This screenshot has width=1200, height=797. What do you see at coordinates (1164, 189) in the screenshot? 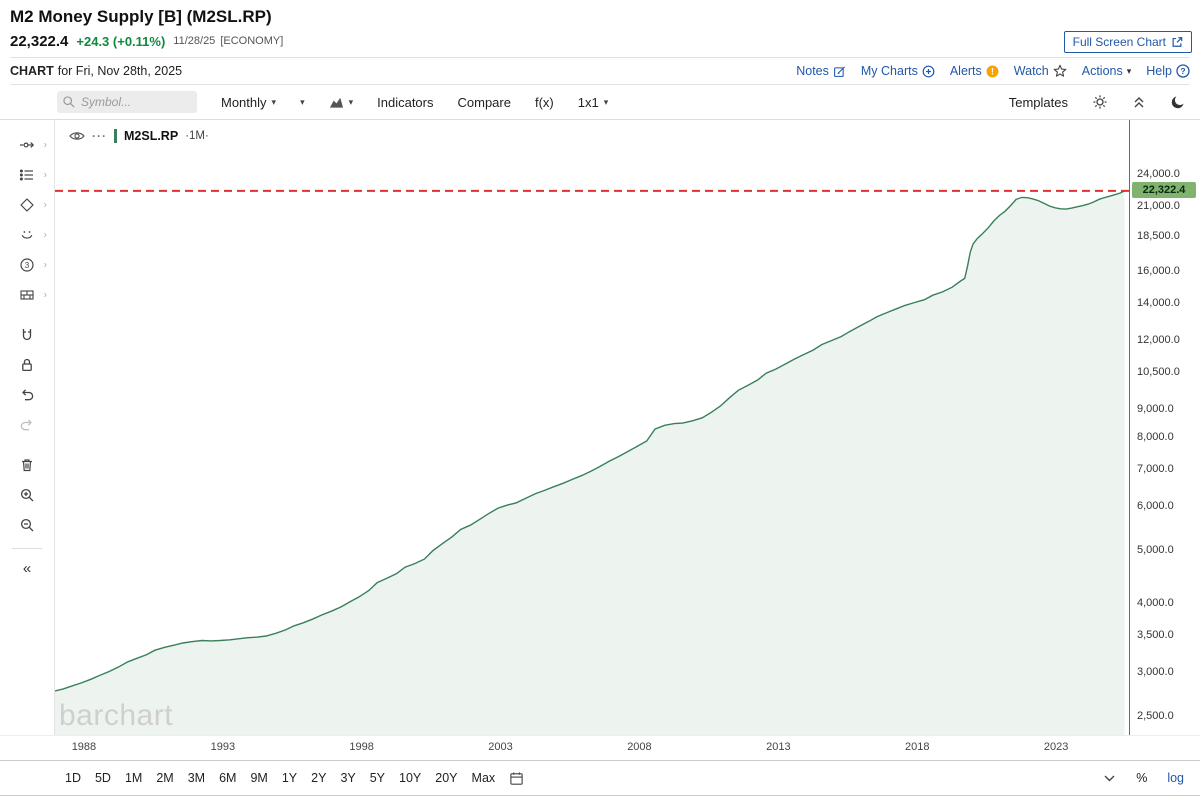
I see `last-price-axis-label: 22,322.4` at bounding box center [1164, 189].